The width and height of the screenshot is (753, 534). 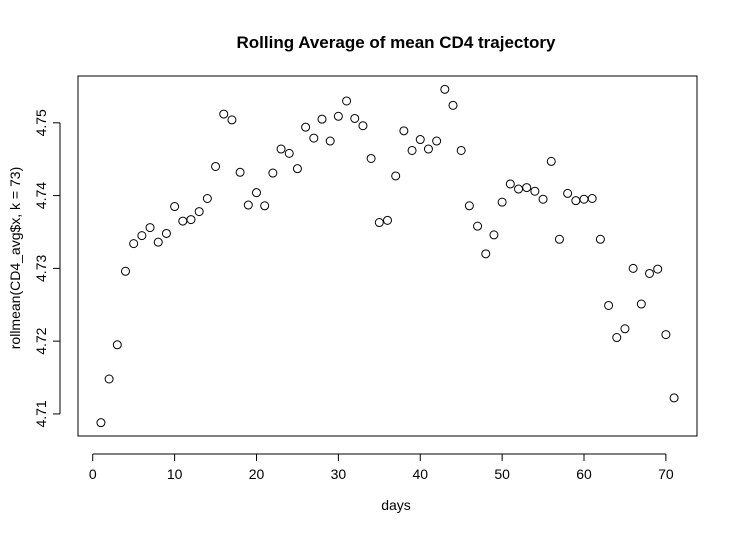 What do you see at coordinates (15, 258) in the screenshot?
I see `y-axis-label: rollmean(CD4_avg$x, k = 73)` at bounding box center [15, 258].